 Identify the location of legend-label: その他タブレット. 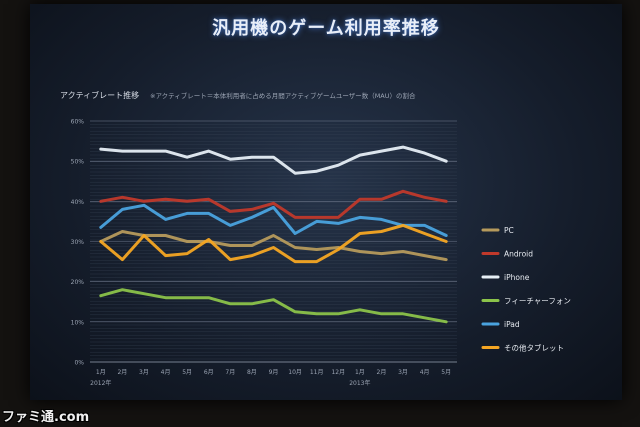
(534, 348).